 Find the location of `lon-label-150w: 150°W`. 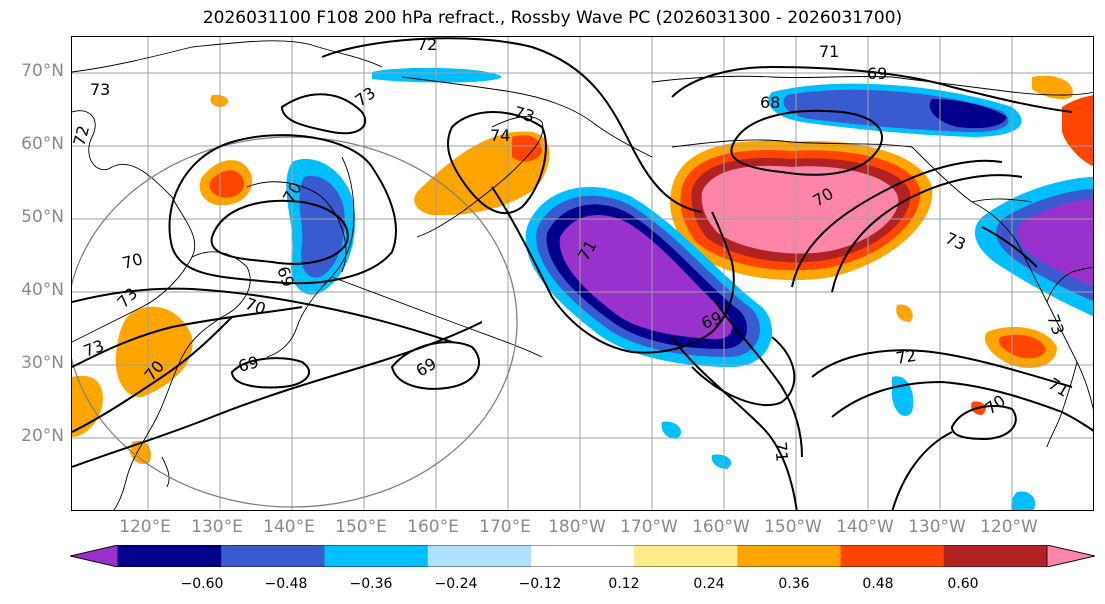

lon-label-150w: 150°W is located at coordinates (793, 527).